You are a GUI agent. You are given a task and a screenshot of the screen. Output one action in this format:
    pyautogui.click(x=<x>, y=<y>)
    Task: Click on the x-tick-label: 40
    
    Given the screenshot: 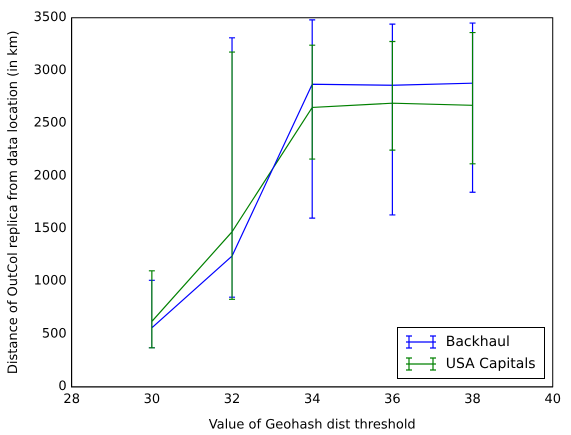 What is the action you would take?
    pyautogui.click(x=552, y=399)
    